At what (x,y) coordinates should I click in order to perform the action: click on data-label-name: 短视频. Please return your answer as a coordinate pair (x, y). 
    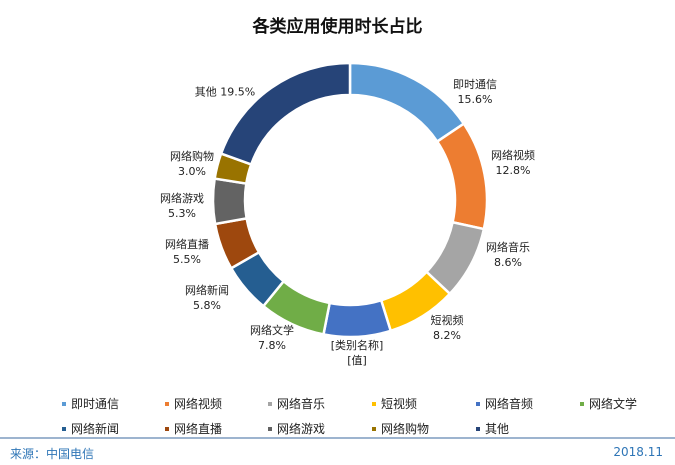
    Looking at the image, I should click on (447, 320).